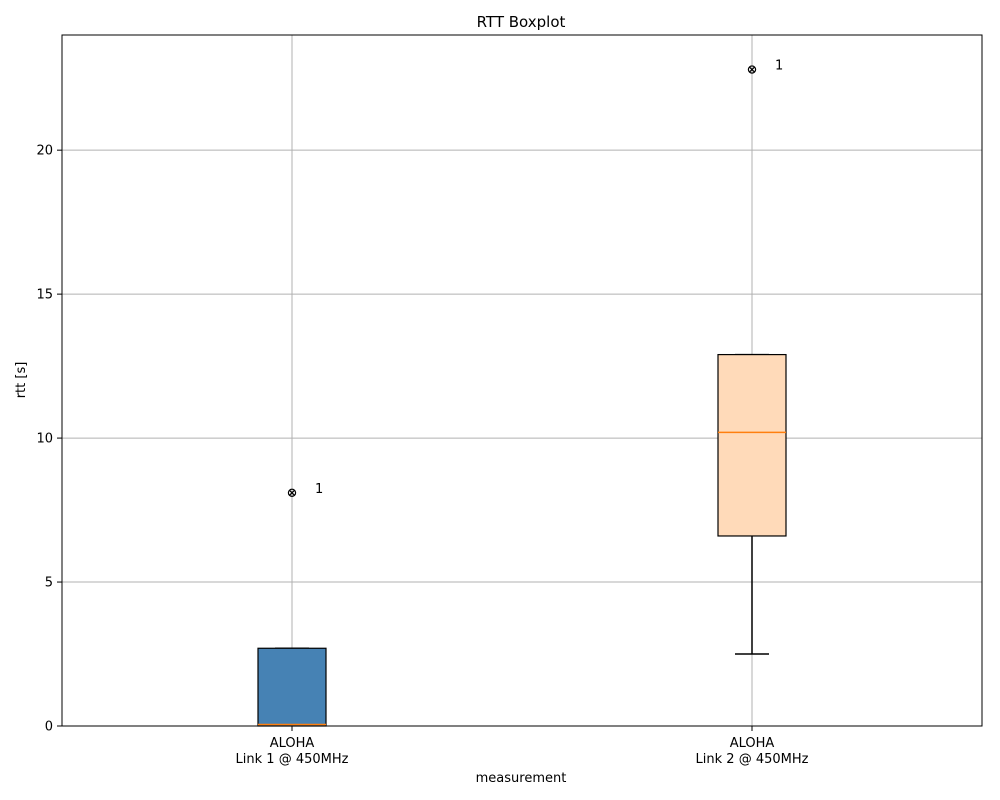 This screenshot has height=800, width=1000. What do you see at coordinates (49, 583) in the screenshot?
I see `y-tick-label: 5` at bounding box center [49, 583].